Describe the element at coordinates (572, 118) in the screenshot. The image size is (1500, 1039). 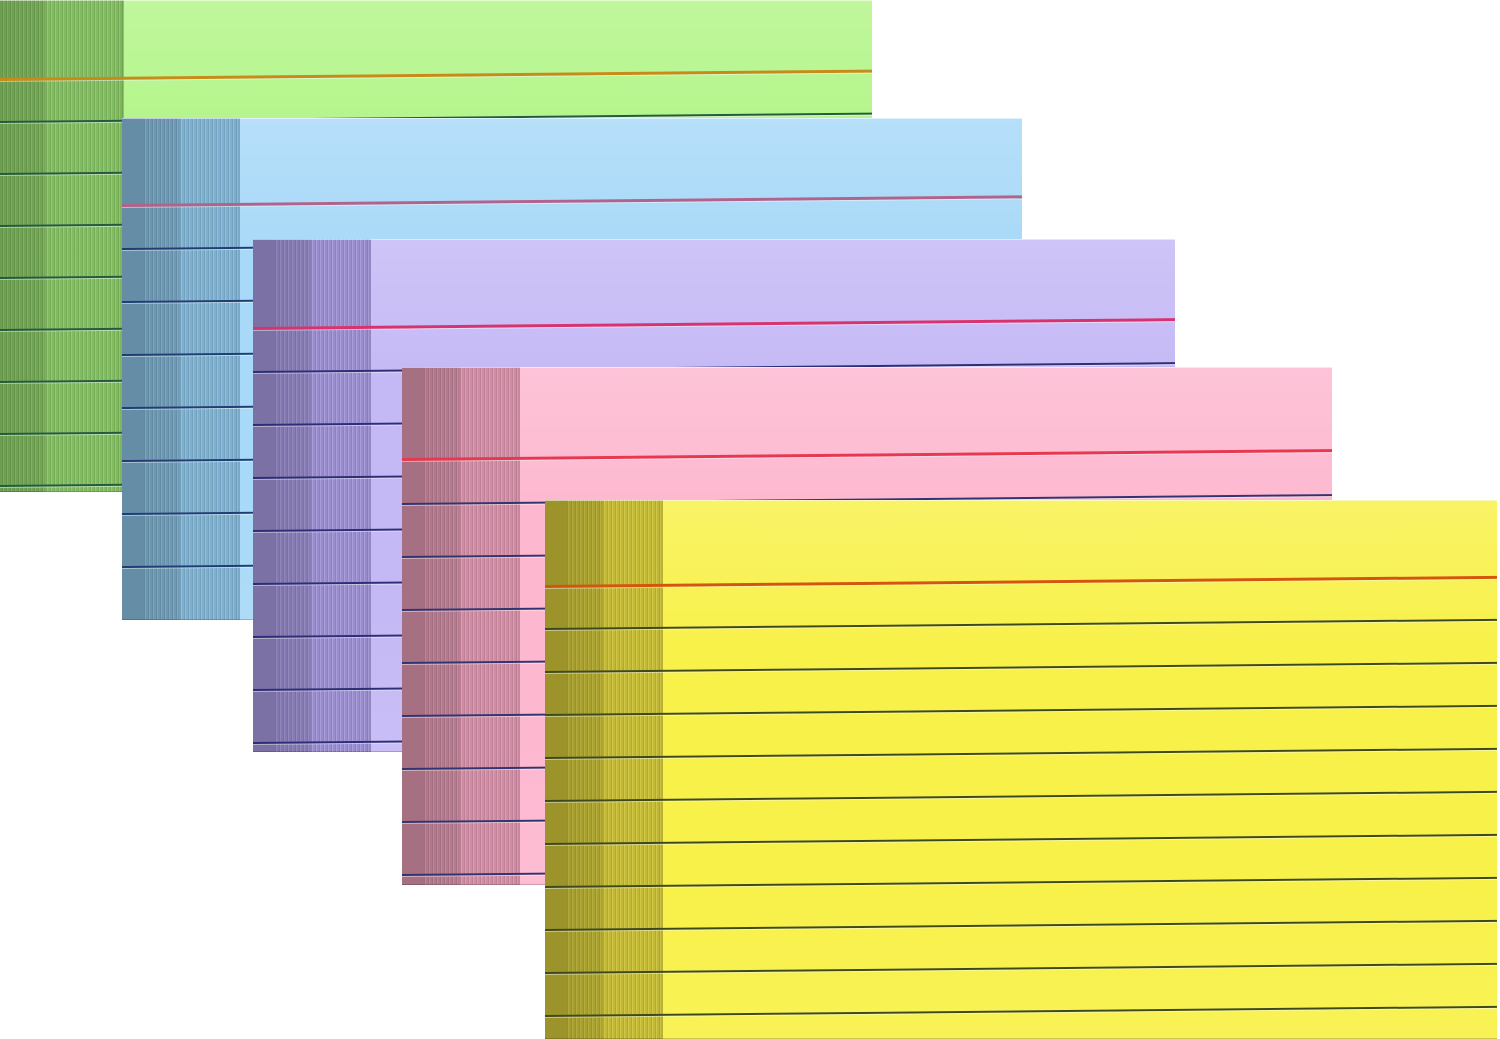
I see `blue-card-top-edge` at that location.